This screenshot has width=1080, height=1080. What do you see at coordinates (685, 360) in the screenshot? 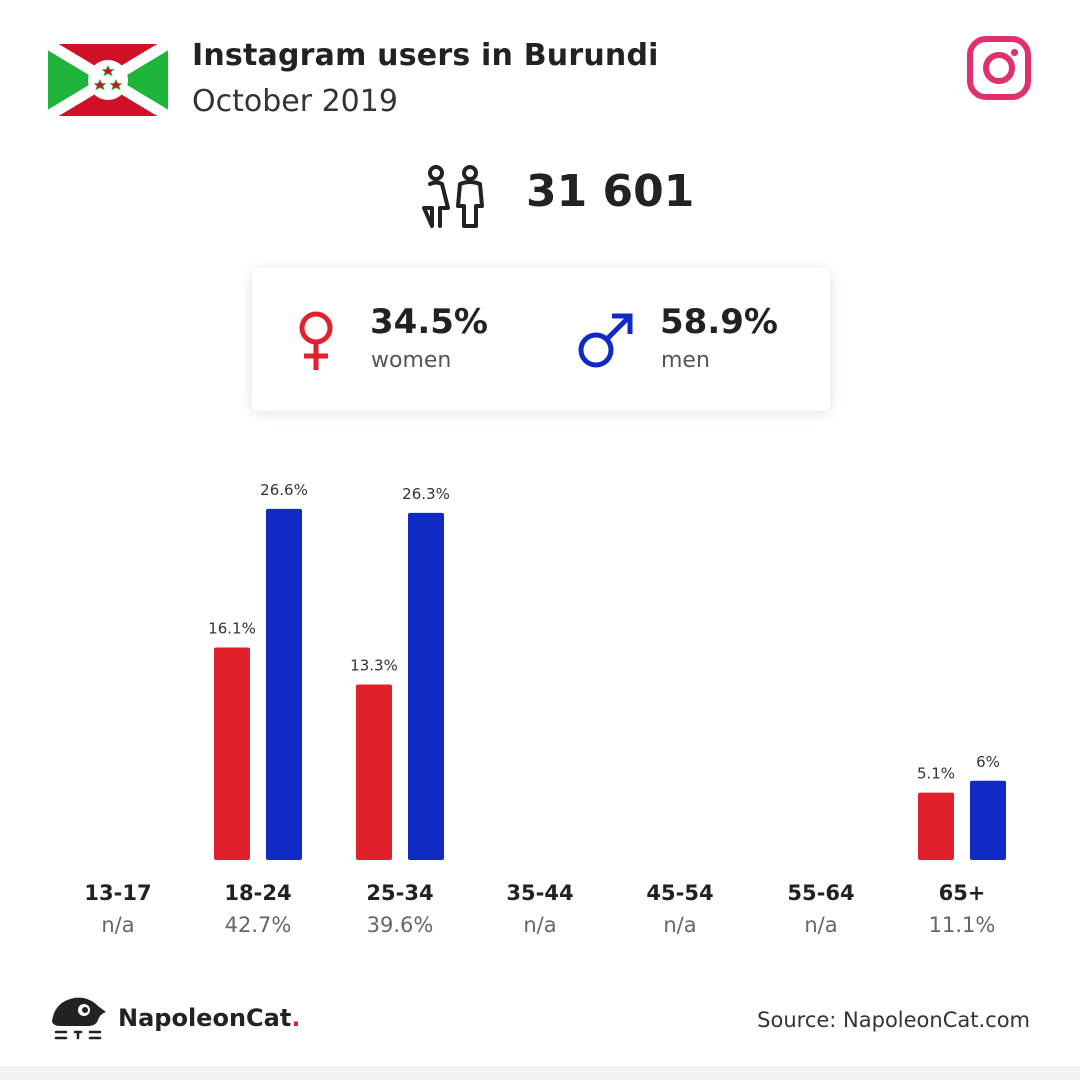
I see `men-label: men` at bounding box center [685, 360].